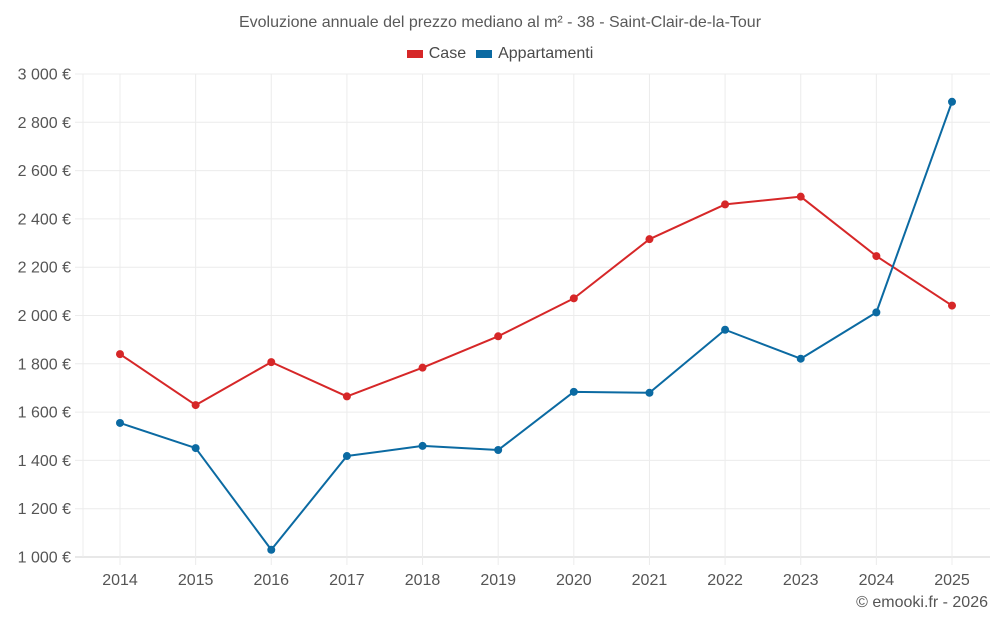  What do you see at coordinates (650, 580) in the screenshot?
I see `x-tick-label: 2021` at bounding box center [650, 580].